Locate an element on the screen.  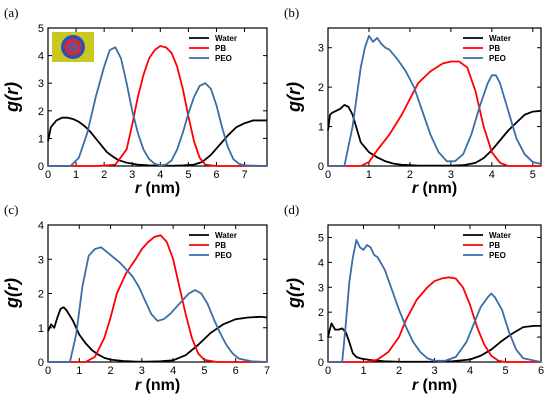
y-tick-label-a-4: 4 is located at coordinates (41, 57).